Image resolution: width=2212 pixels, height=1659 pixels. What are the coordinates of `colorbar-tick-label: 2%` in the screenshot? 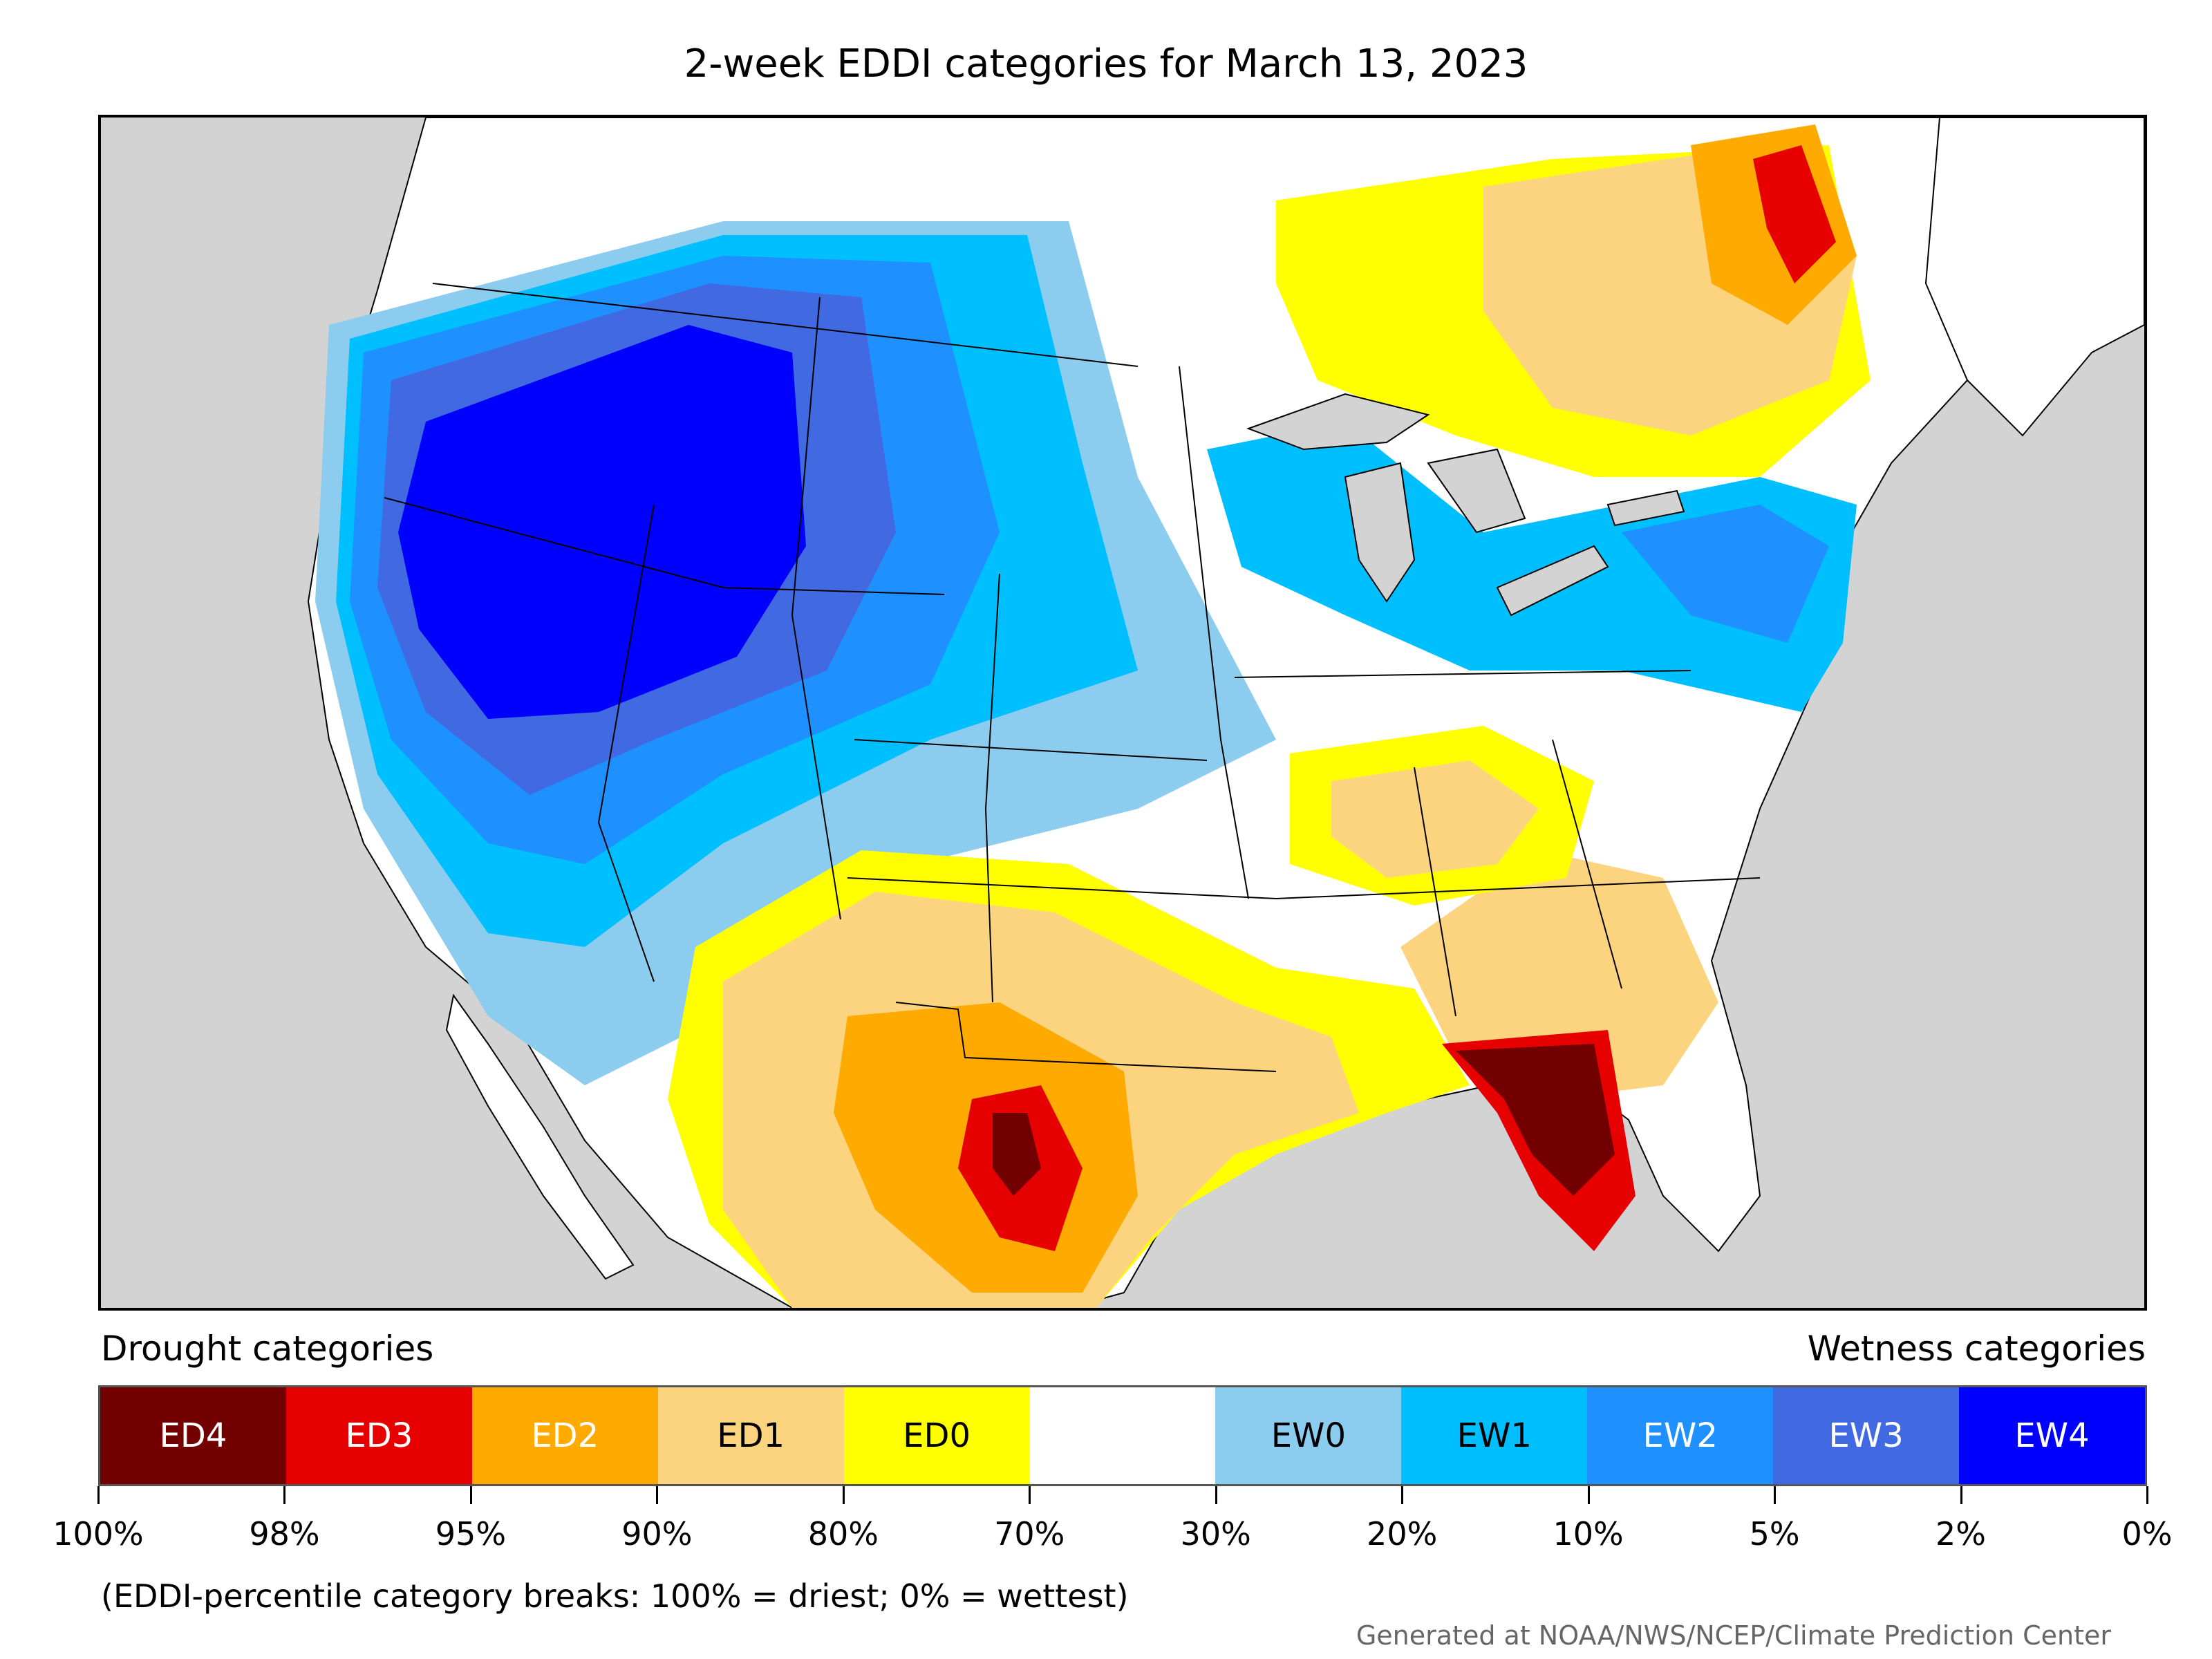 It's located at (1961, 1534).